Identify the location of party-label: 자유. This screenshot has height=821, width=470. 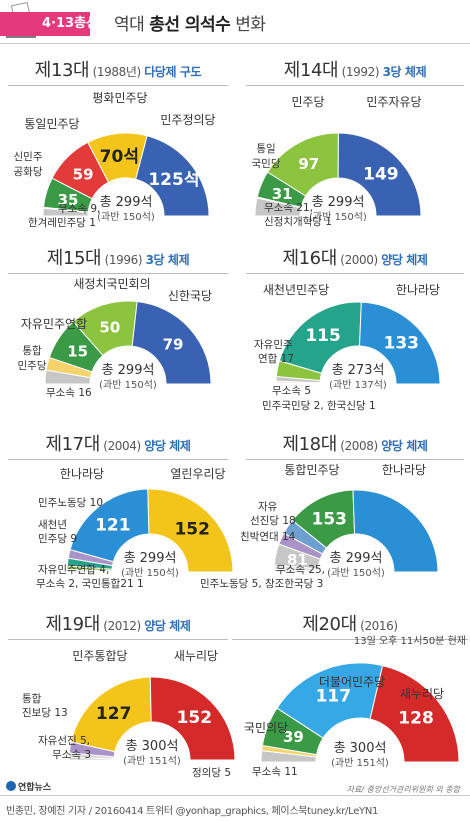
(268, 507).